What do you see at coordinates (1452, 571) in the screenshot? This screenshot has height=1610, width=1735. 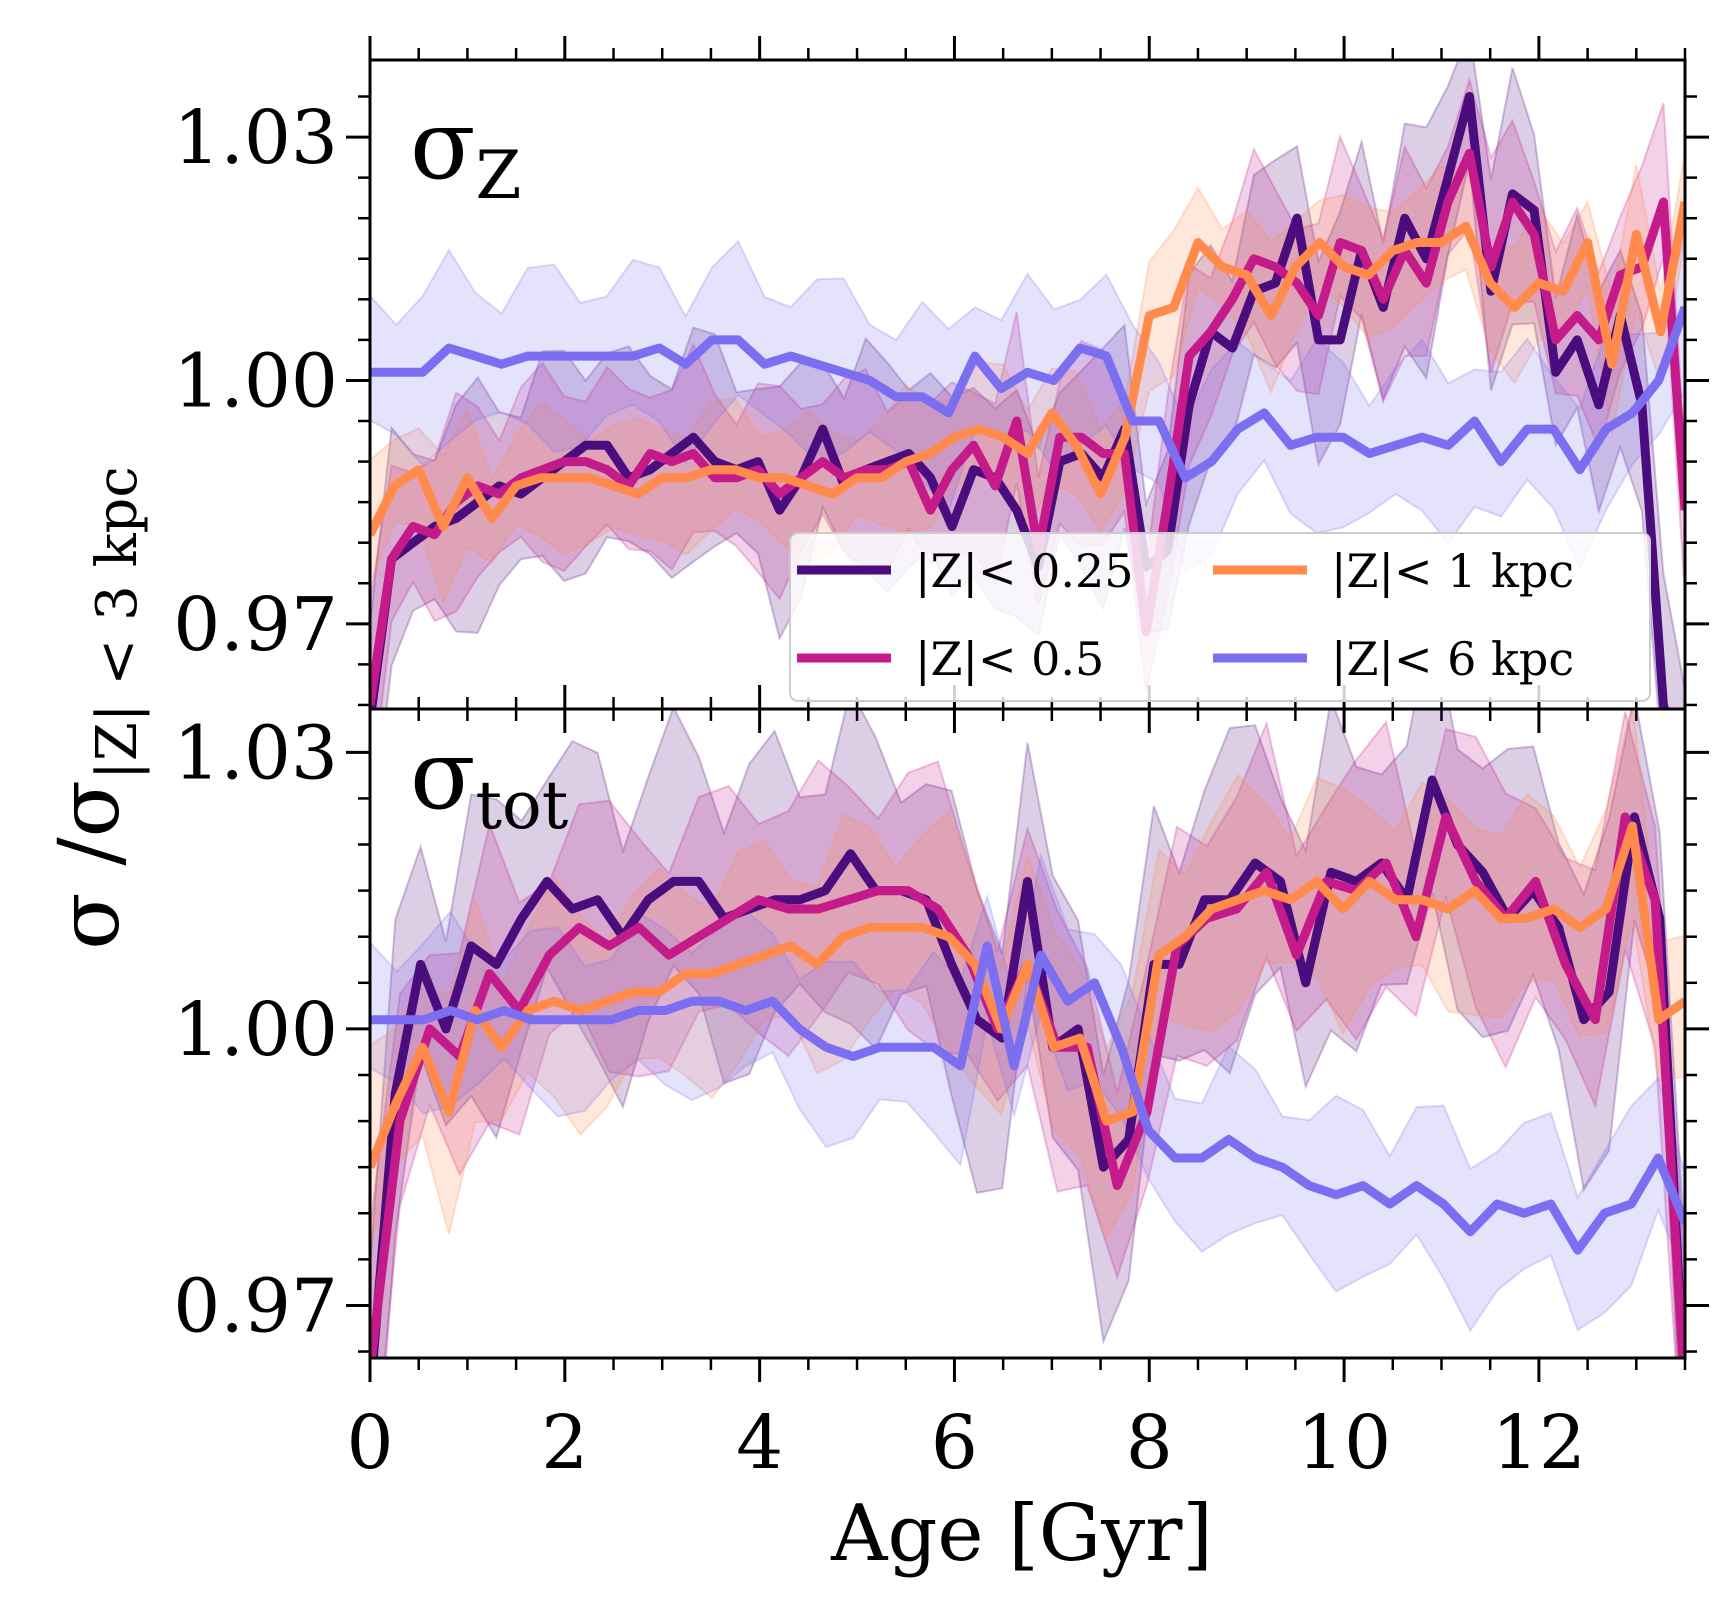 I see `legend-label-z1: |Z|< 1 kpc` at bounding box center [1452, 571].